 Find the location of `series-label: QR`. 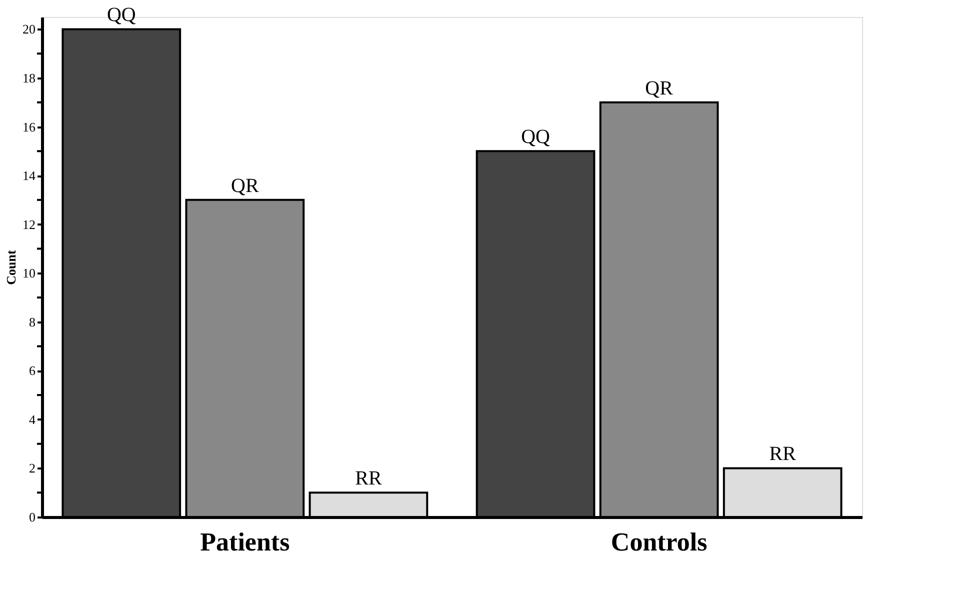

series-label: QR is located at coordinates (245, 185).